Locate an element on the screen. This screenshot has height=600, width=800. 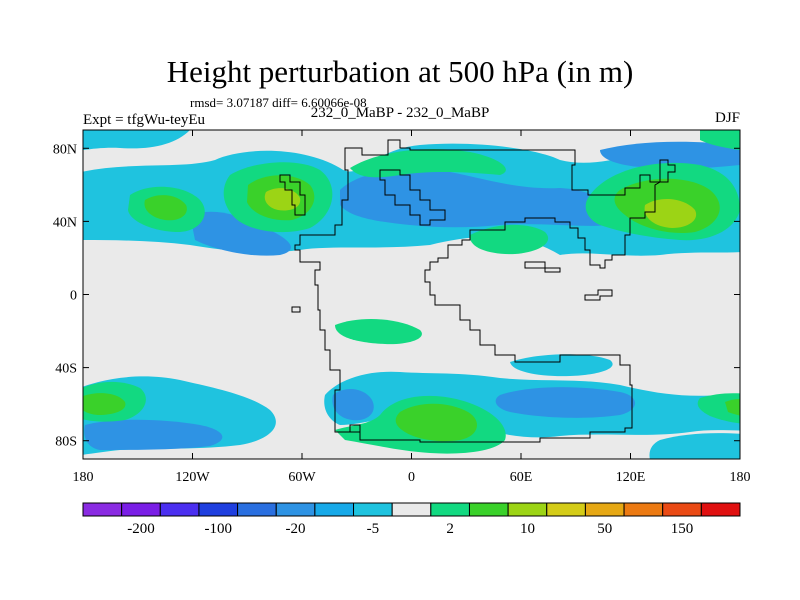
lon-tick-label: 60W is located at coordinates (302, 477).